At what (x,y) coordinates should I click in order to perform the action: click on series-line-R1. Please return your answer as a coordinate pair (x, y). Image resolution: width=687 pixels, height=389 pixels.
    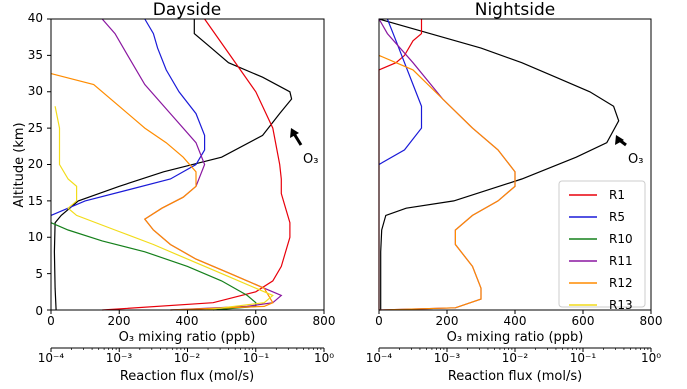
    Looking at the image, I should click on (400, 164).